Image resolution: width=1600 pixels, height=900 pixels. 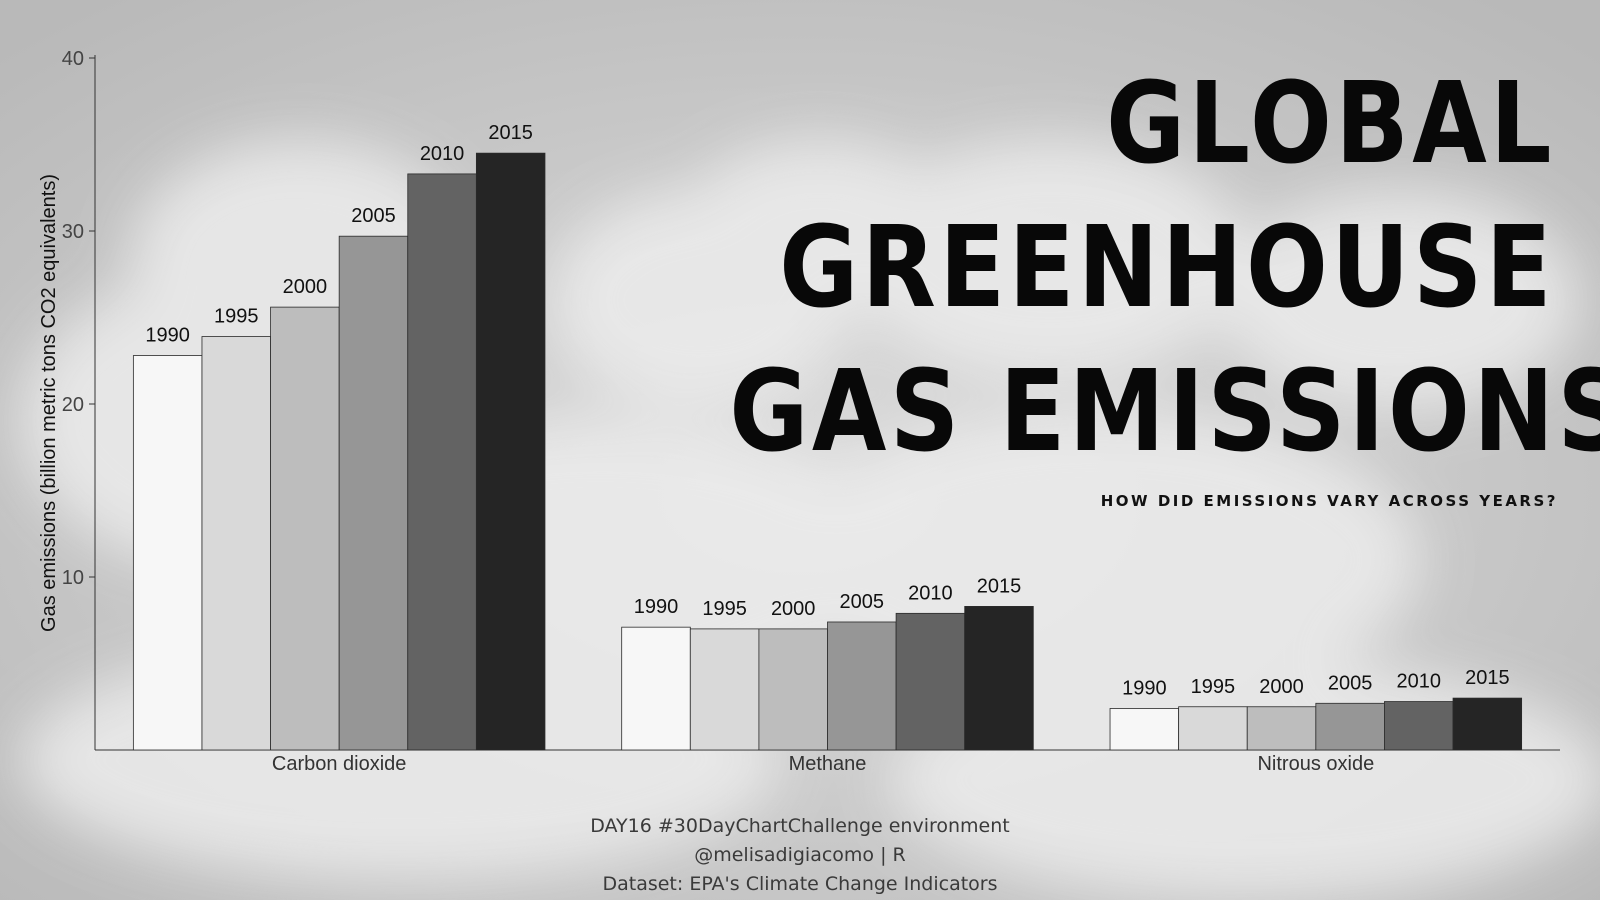 I want to click on caption-line: @melisadigiacomo | R, so click(x=800, y=855).